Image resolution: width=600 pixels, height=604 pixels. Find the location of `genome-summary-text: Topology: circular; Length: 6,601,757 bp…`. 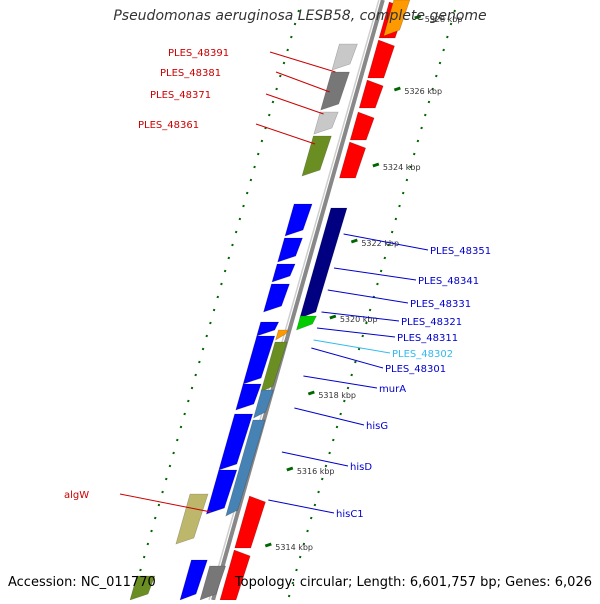

genome-summary-text: Topology: circular; Length: 6,601,757 bp… is located at coordinates (413, 582).